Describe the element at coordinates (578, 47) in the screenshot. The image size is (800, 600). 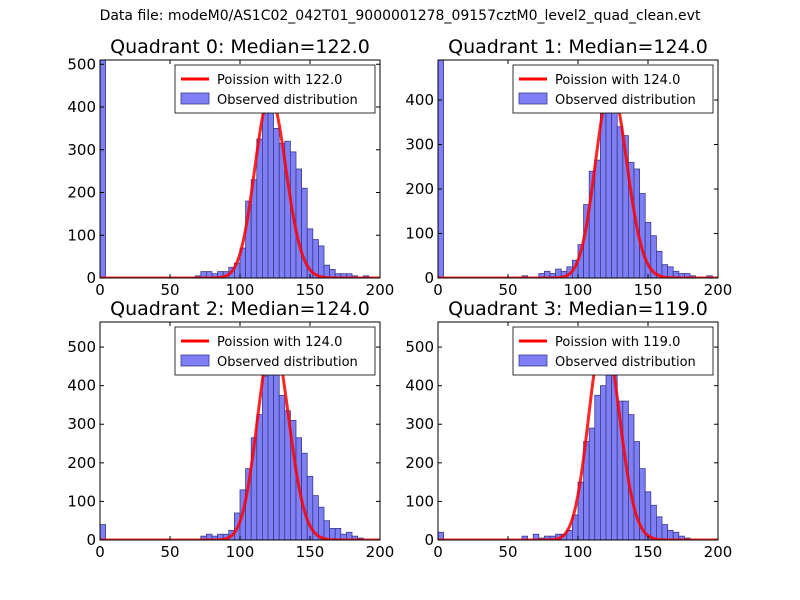
I see `chart-title: Quadrant 1: Median=124.0` at that location.